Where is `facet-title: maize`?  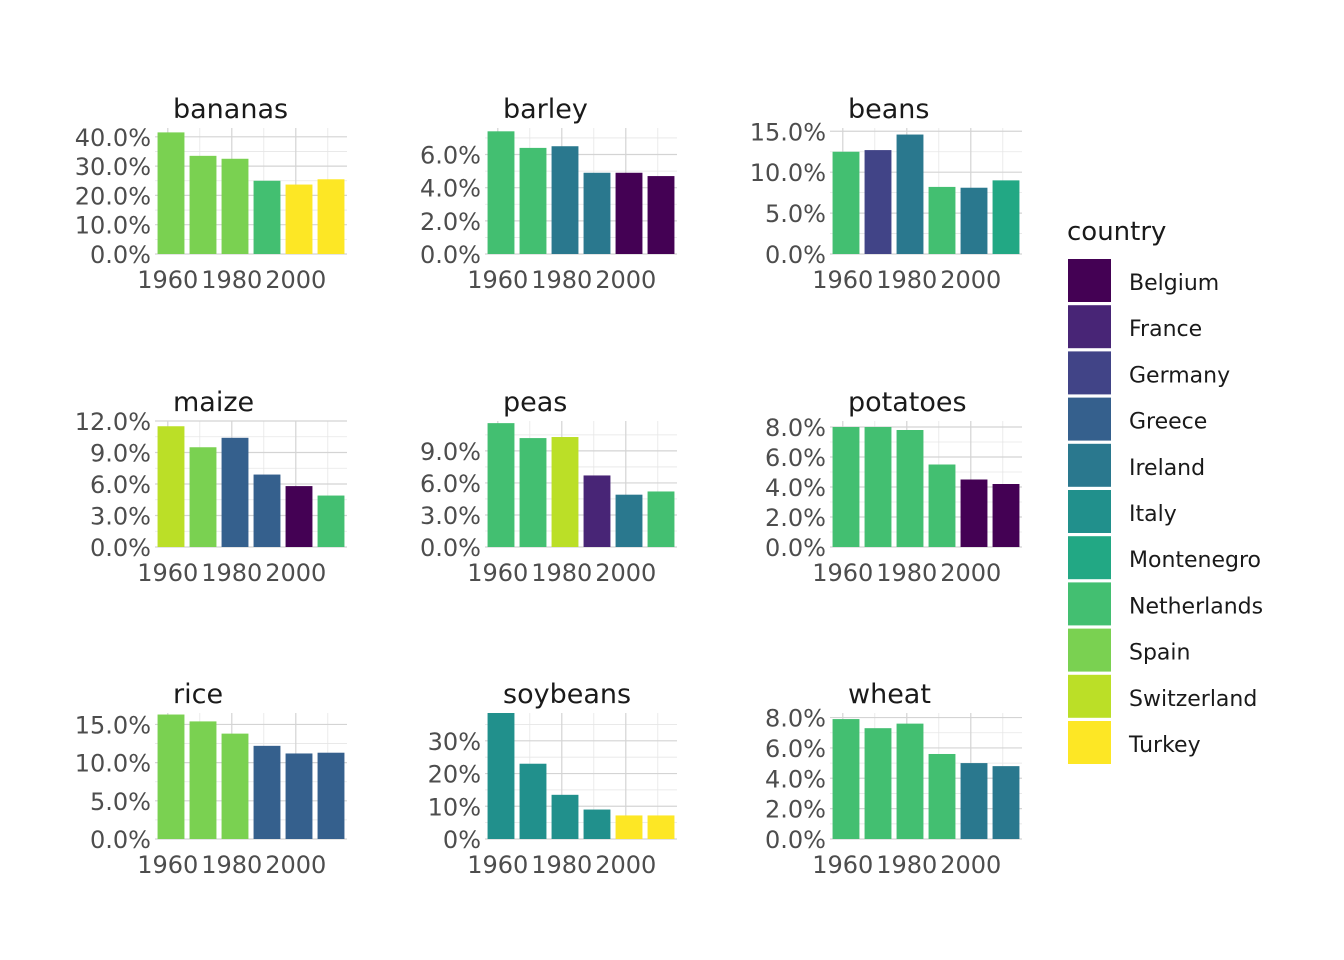
facet-title: maize is located at coordinates (213, 402).